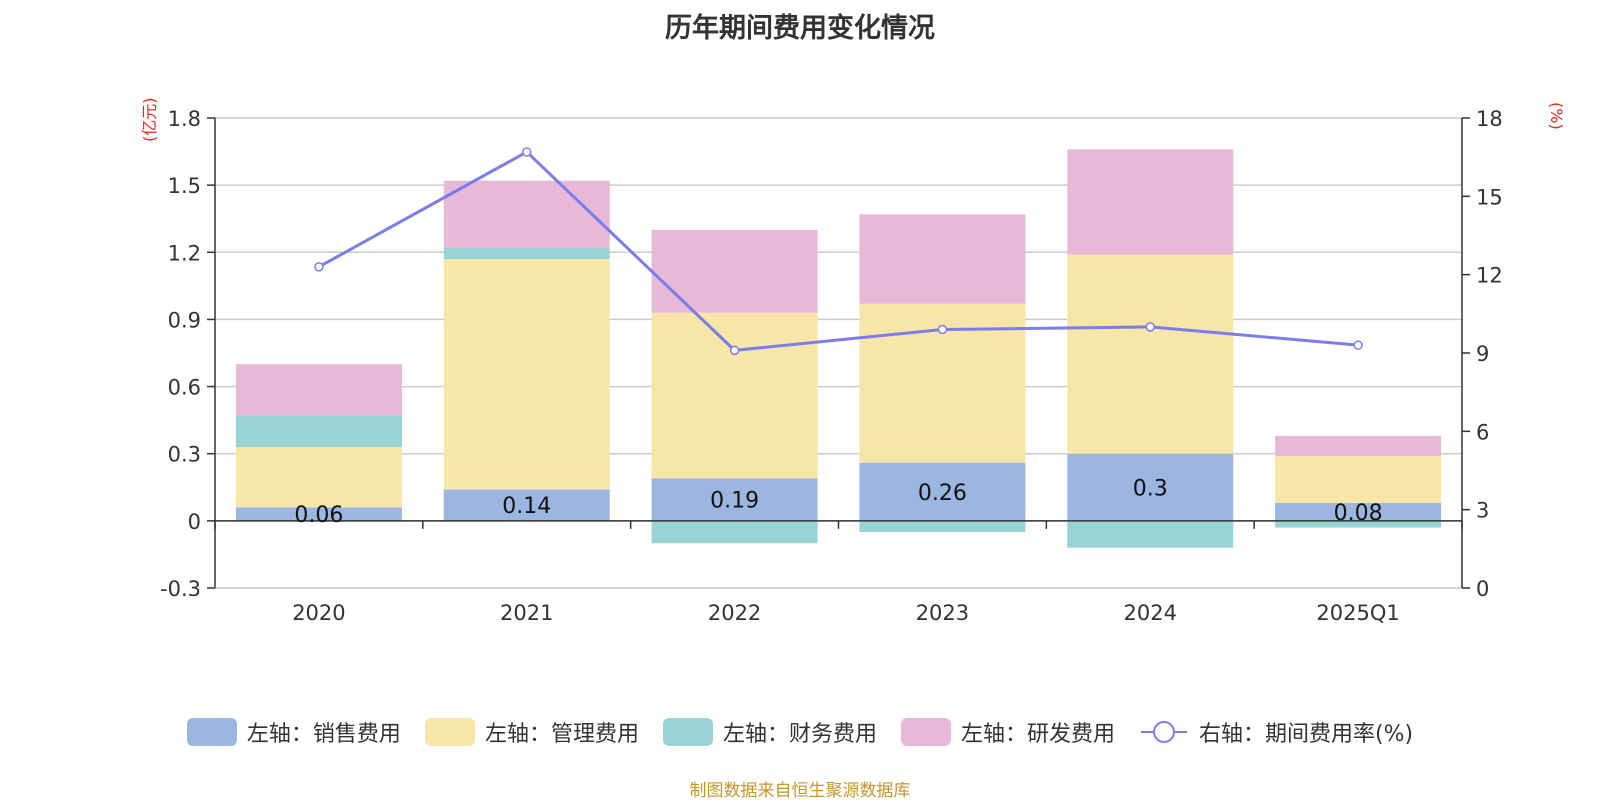 Image resolution: width=1600 pixels, height=801 pixels. Describe the element at coordinates (561, 734) in the screenshot. I see `legend-label-admin: 左轴：管理费用` at that location.